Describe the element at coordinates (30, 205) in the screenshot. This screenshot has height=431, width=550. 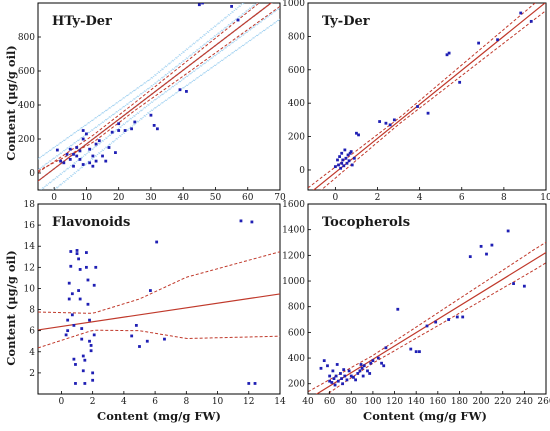
I see `y-tick-label: 18` at that location.